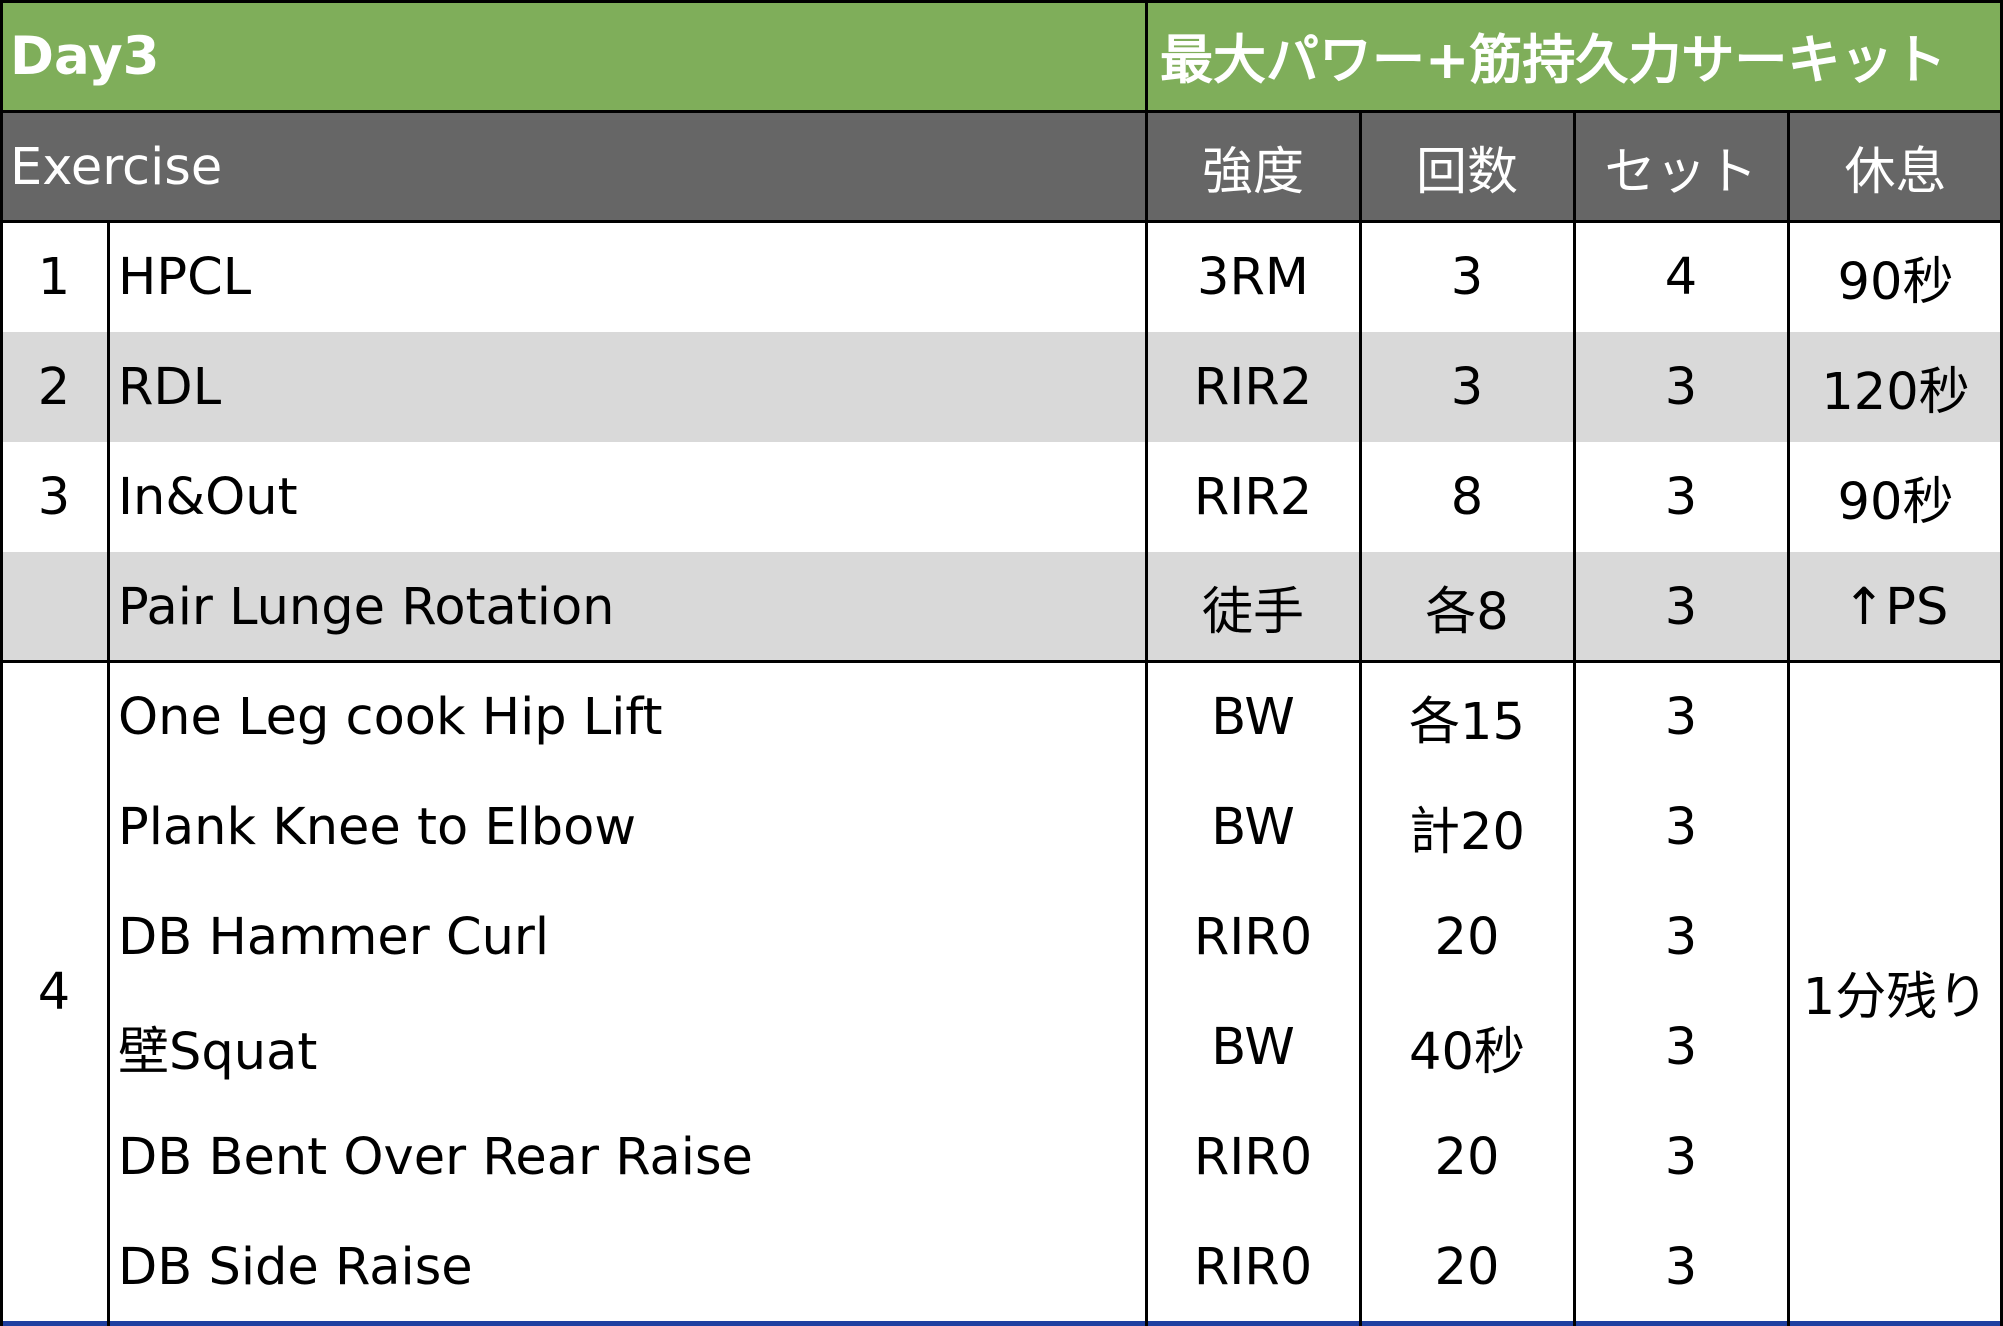 The width and height of the screenshot is (2003, 1326). I want to click on circuit-rest: 1分残り, so click(1895, 992).